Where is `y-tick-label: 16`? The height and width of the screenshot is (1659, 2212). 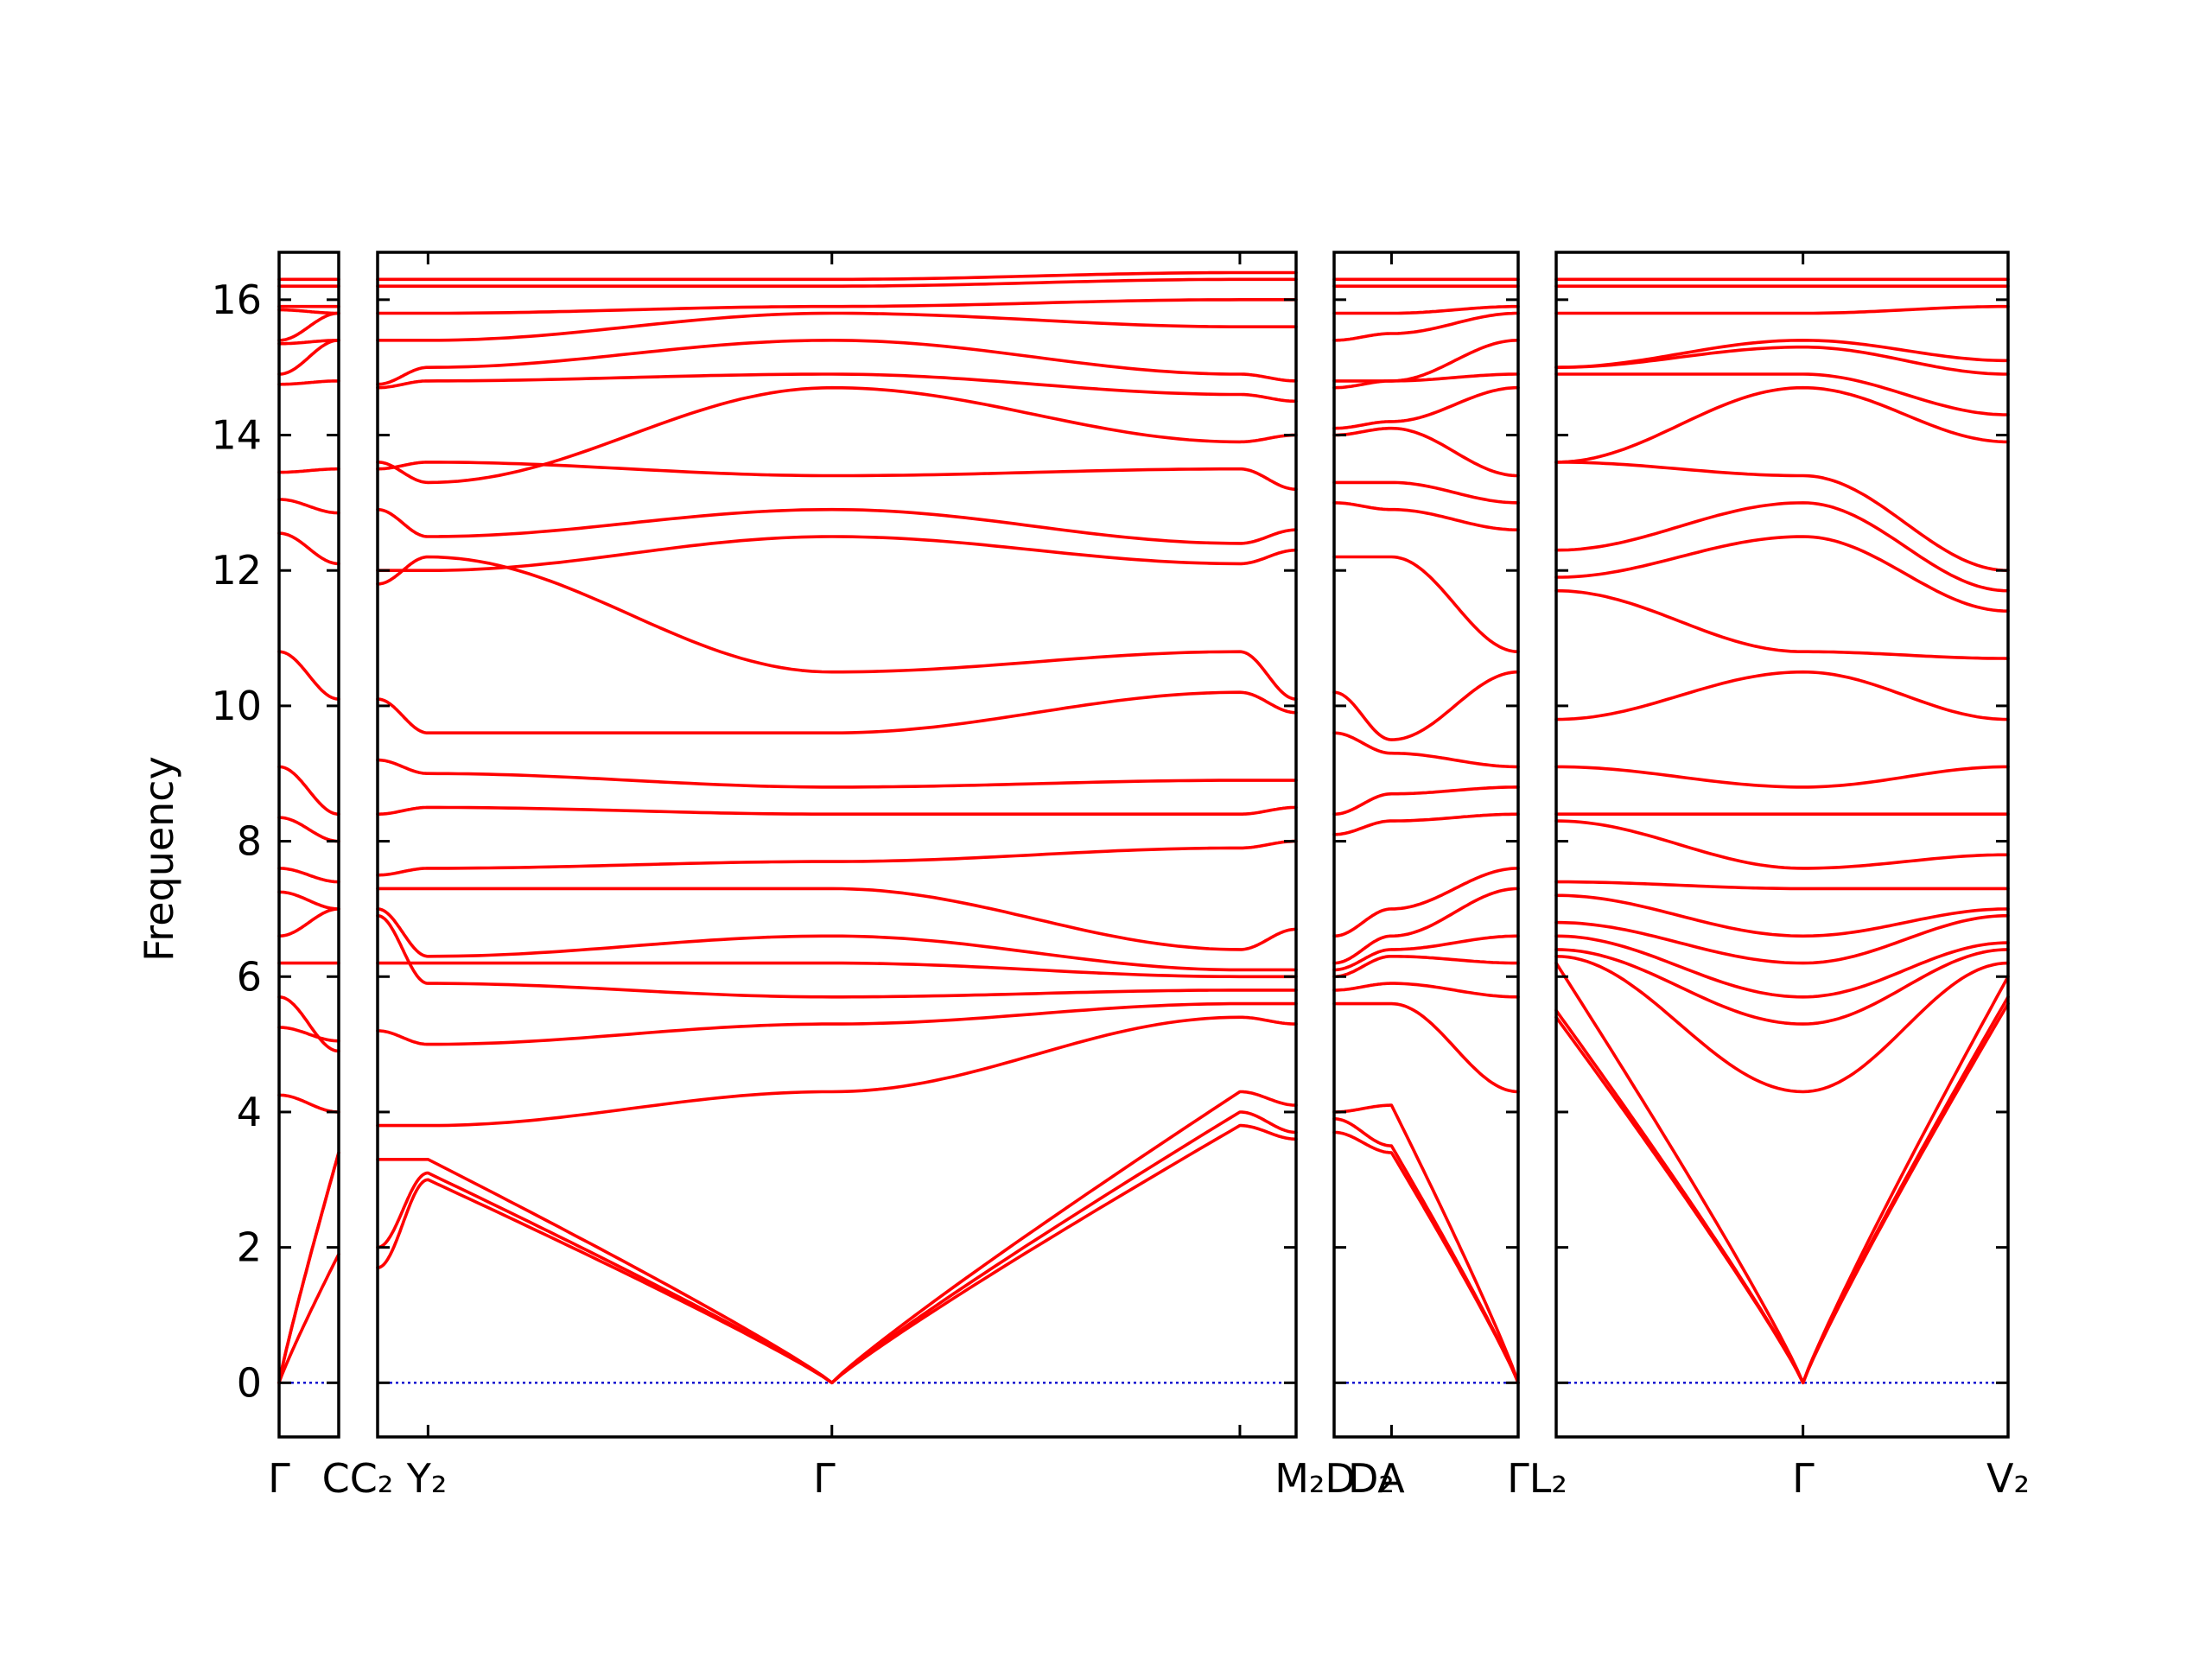
y-tick-label: 16 is located at coordinates (236, 299).